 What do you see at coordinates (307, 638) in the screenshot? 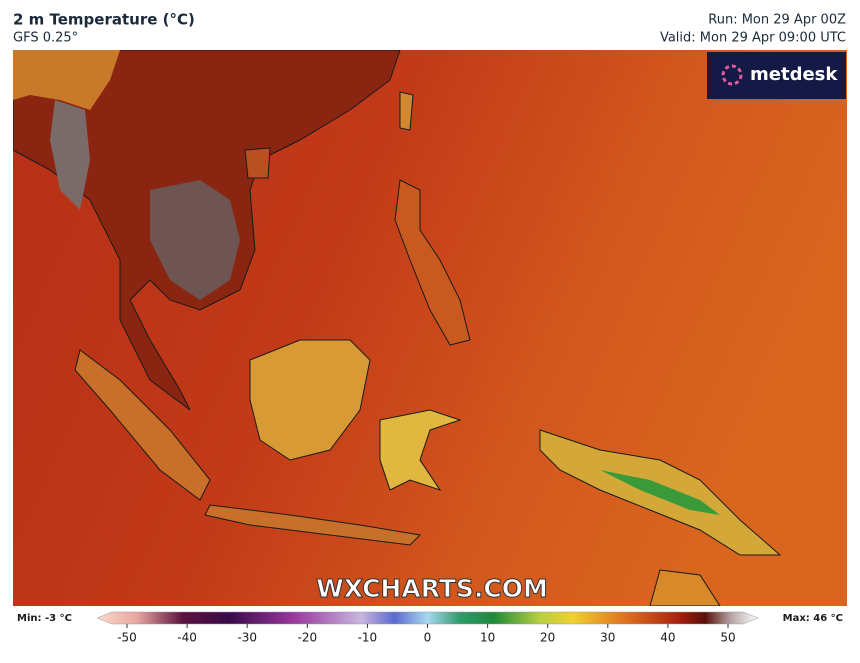
I see `colorbar-tick-label: -20` at bounding box center [307, 638].